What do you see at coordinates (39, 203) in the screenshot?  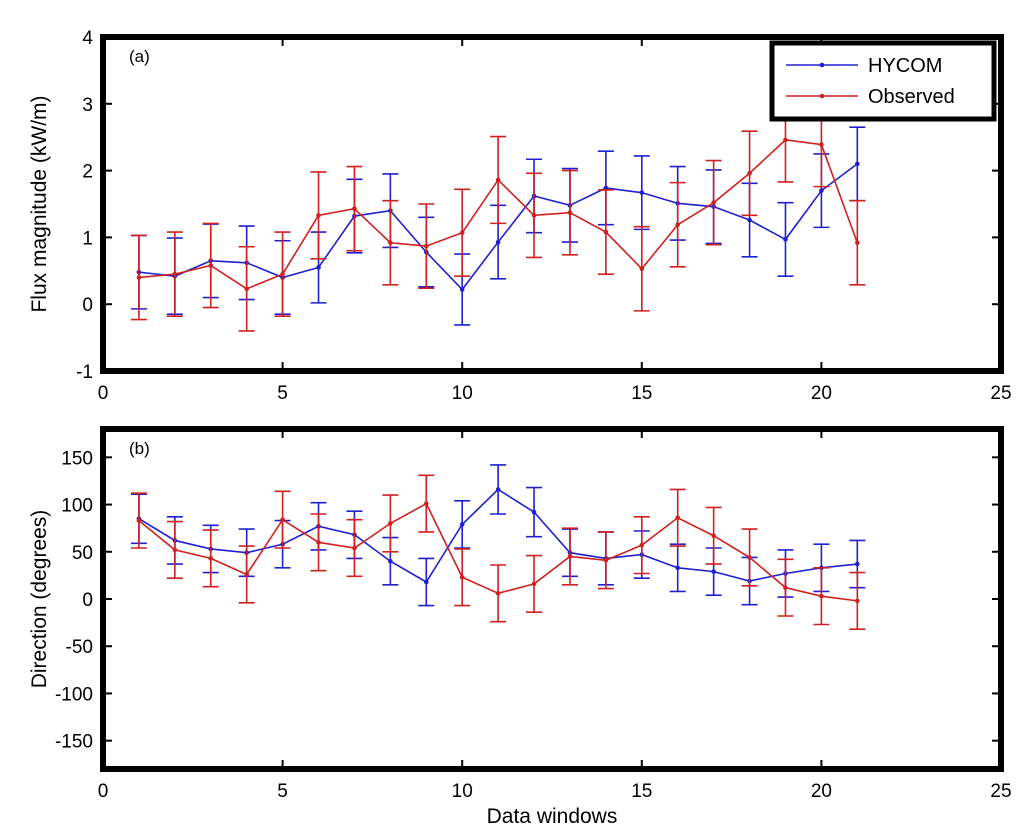 I see `y-axis-title: Flux magnitude (kW/m)` at bounding box center [39, 203].